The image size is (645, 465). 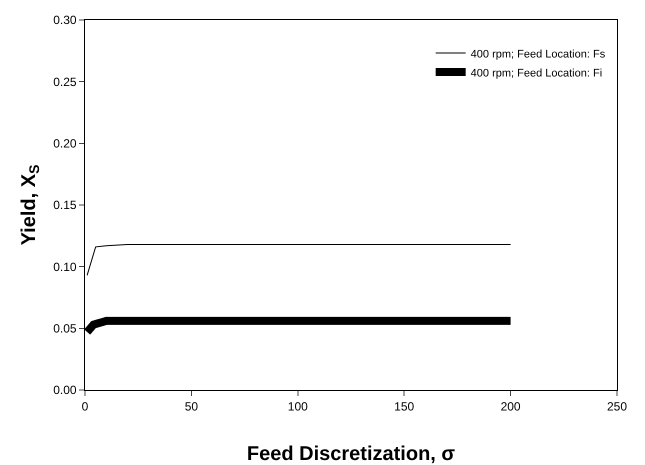 What do you see at coordinates (65, 143) in the screenshot?
I see `y-tick-label: 0.20` at bounding box center [65, 143].